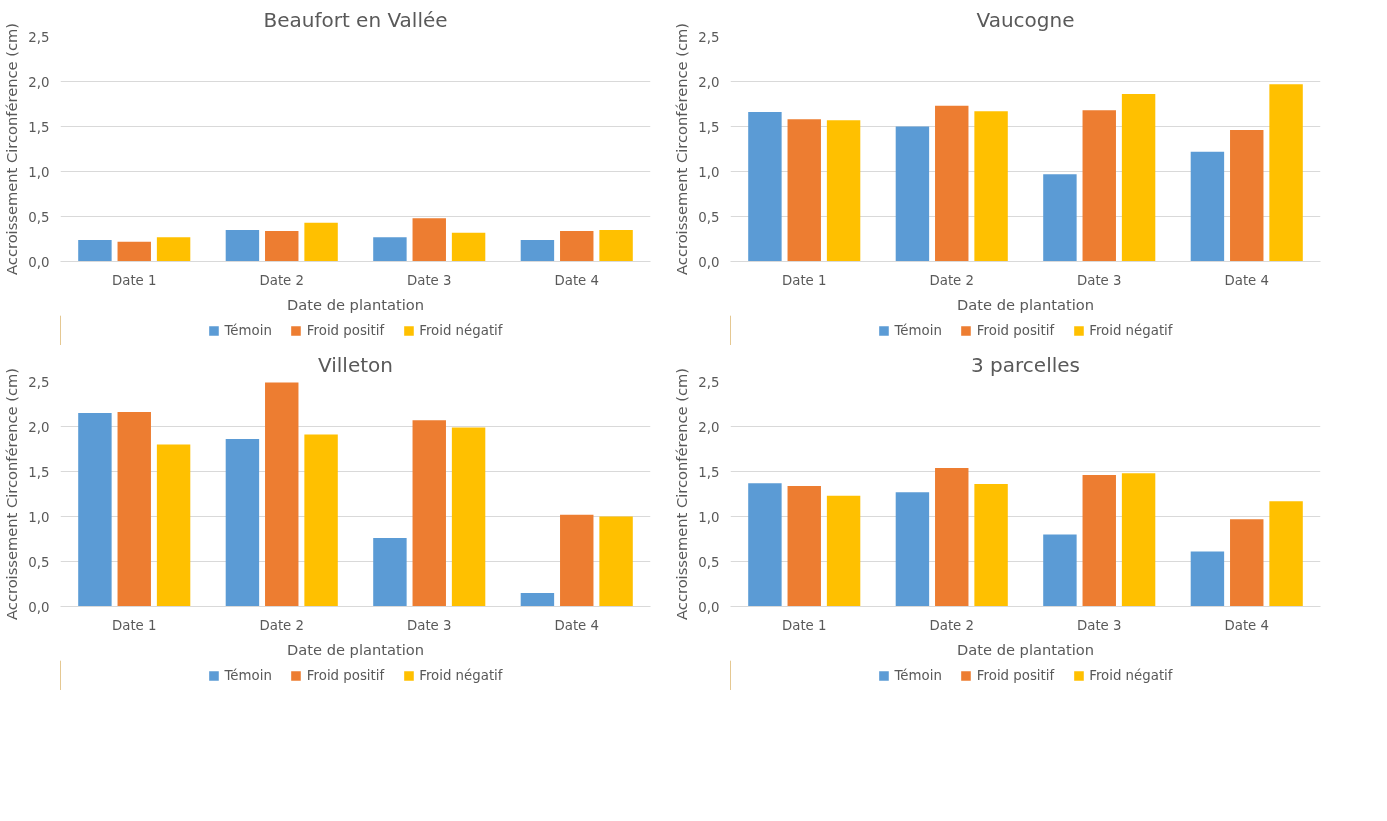 Image resolution: width=1387 pixels, height=821 pixels. I want to click on chart-title: Beaufort en Vallée, so click(355, 19).